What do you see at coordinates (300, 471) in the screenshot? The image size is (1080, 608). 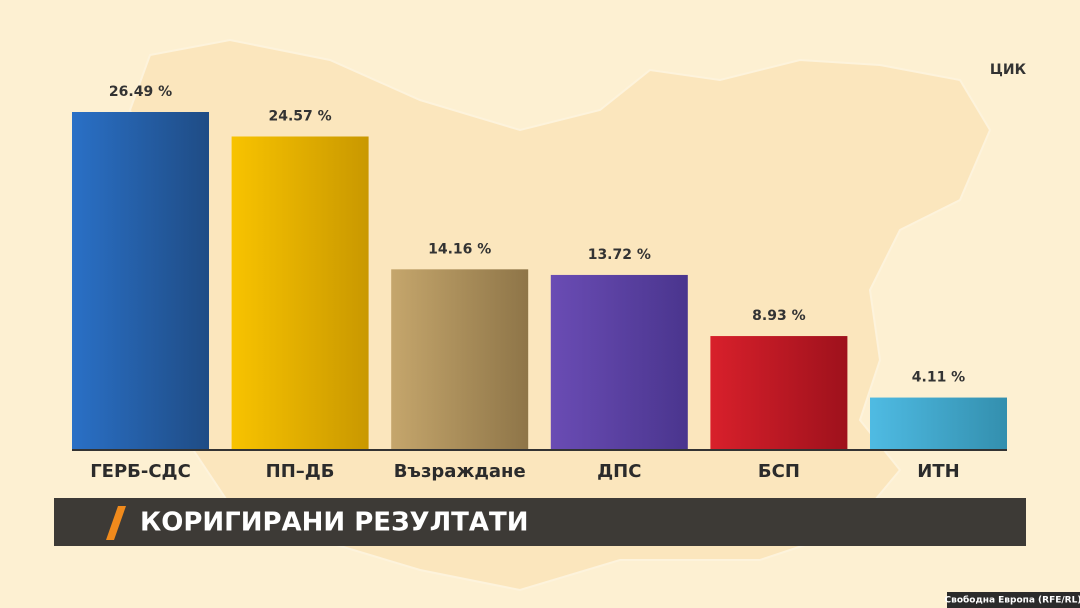 I see `x-tick-label: ПП–ДБ` at bounding box center [300, 471].